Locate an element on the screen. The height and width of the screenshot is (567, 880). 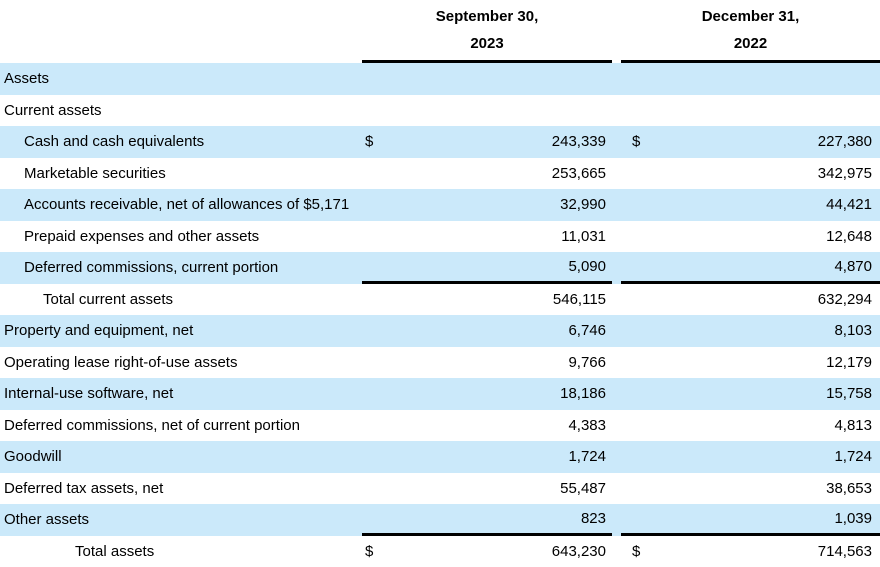
amount-cell: $714,563 is located at coordinates (750, 551).